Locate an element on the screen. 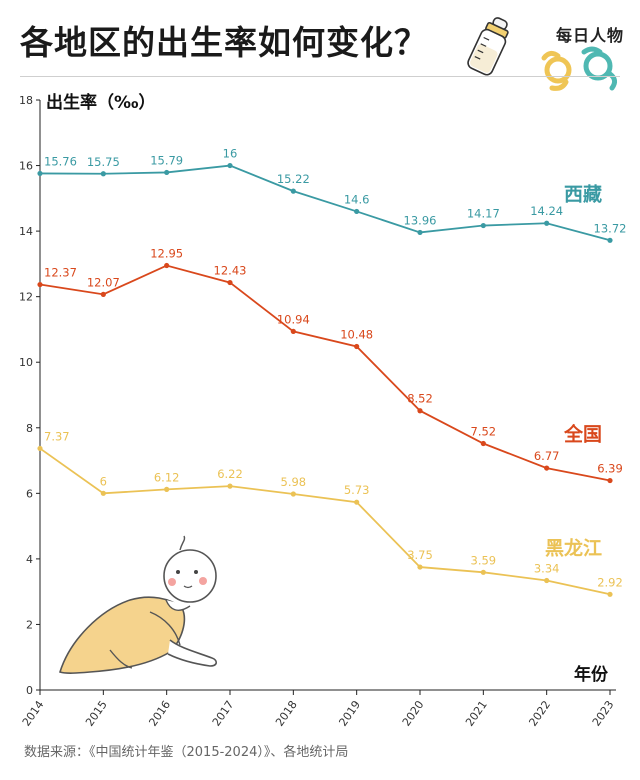 The height and width of the screenshot is (780, 640). y-tick-label: 16 is located at coordinates (26, 166).